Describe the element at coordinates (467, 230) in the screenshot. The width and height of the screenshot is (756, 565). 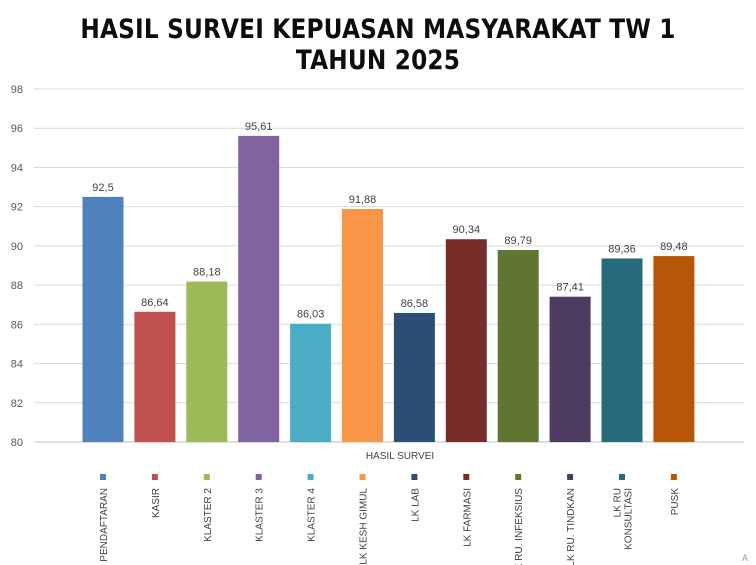
I see `data-label: 90,34` at that location.